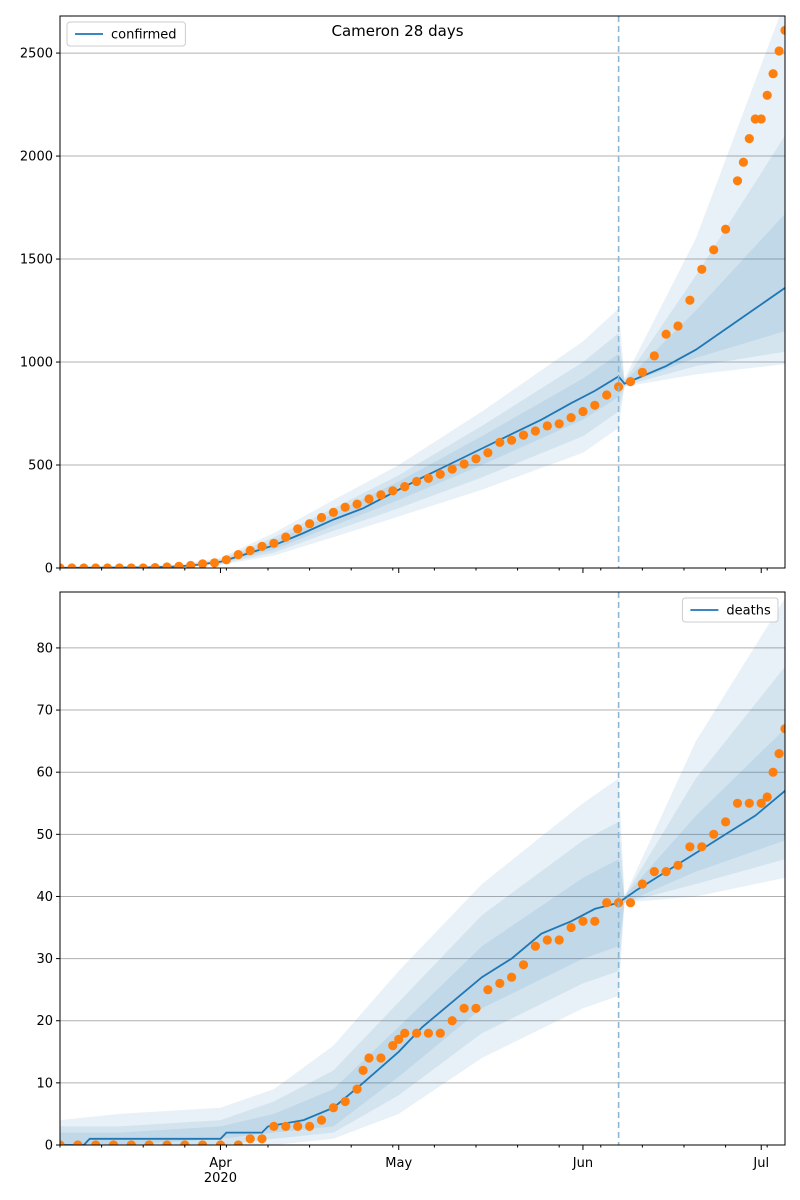 This screenshot has height=1200, width=800. I want to click on x-tick-label: Jun, so click(582, 1163).